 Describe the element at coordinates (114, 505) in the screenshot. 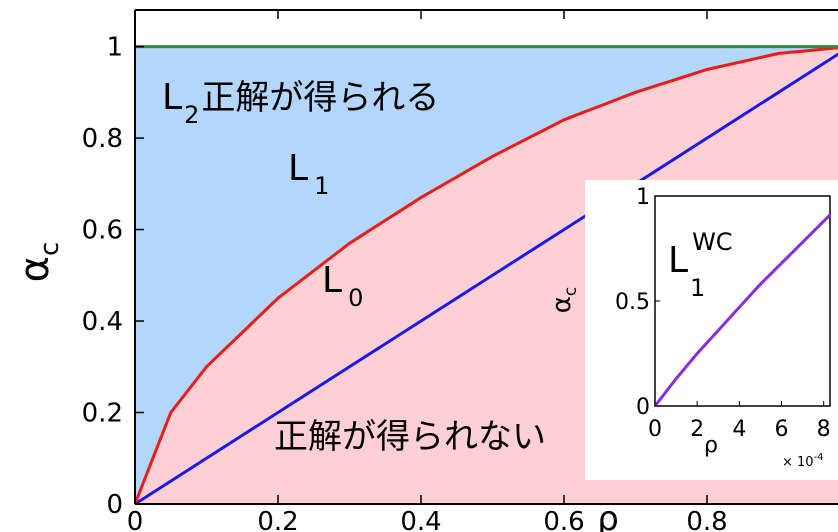

I see `y-tick-label: 0` at that location.